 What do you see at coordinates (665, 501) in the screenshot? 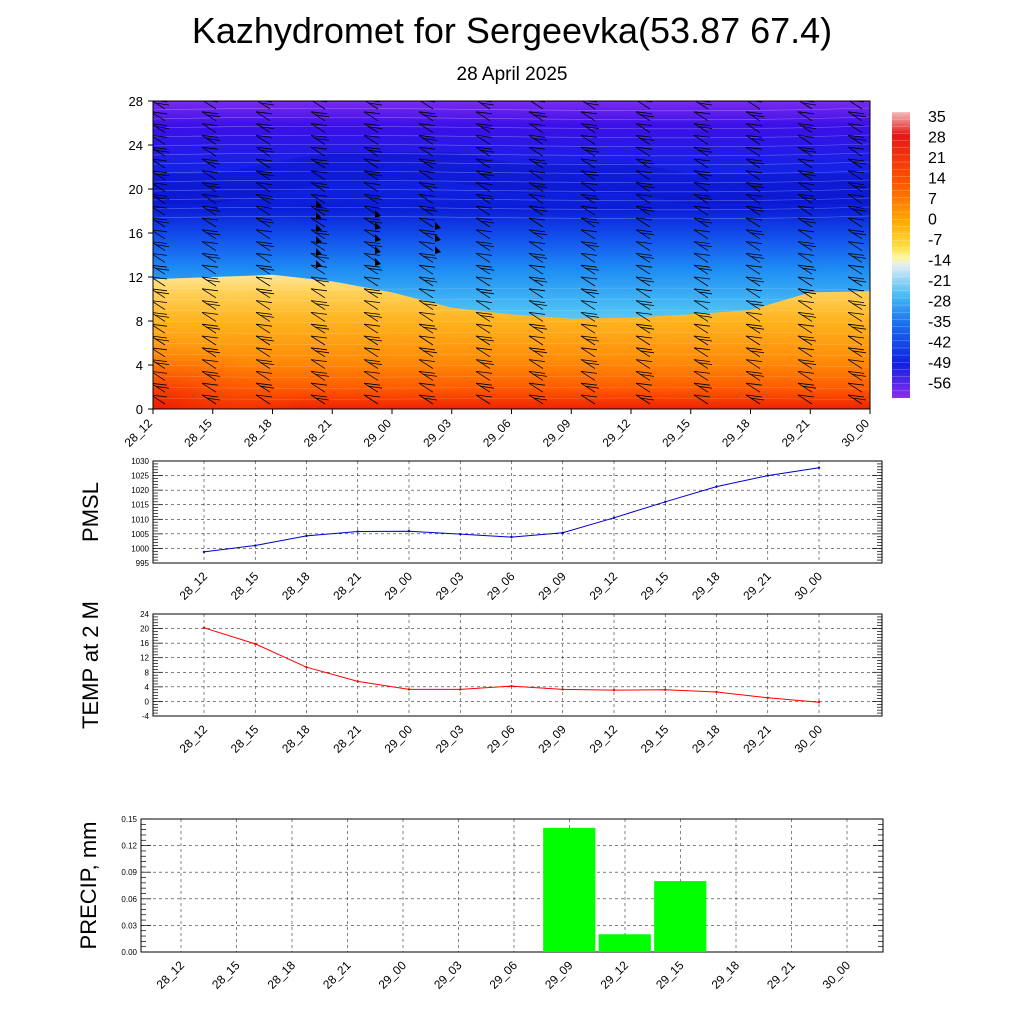
I see `pmsl-point` at bounding box center [665, 501].